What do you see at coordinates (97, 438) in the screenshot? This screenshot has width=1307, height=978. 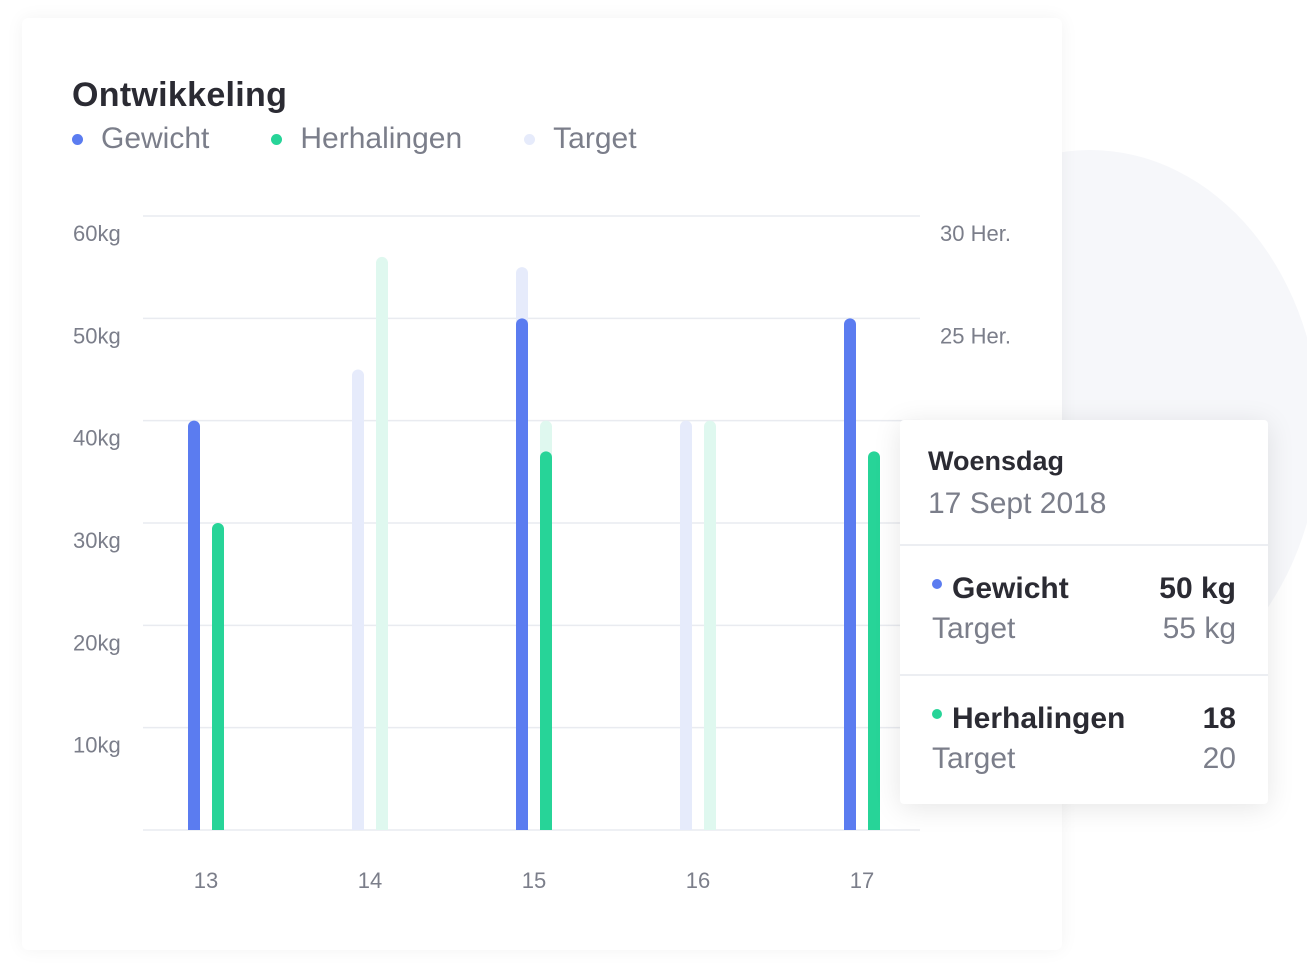 I see `y-tick-label: 40kg` at bounding box center [97, 438].